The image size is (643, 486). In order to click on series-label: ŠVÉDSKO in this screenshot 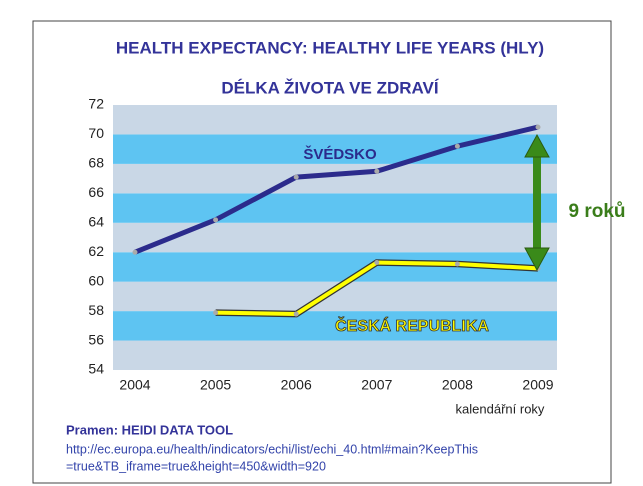, I will do `click(340, 154)`.